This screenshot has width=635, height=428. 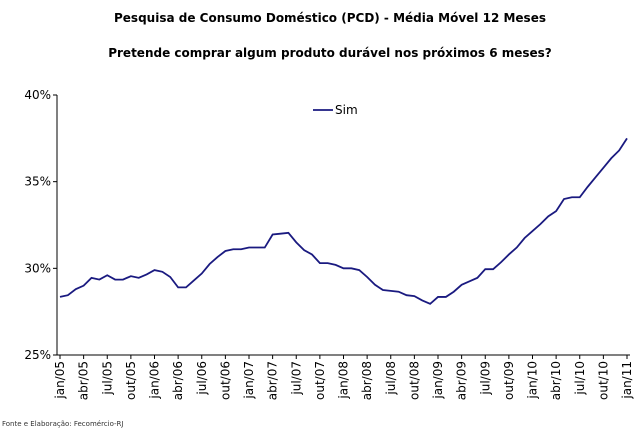 I want to click on y-tick-label: 30%, so click(x=37, y=268).